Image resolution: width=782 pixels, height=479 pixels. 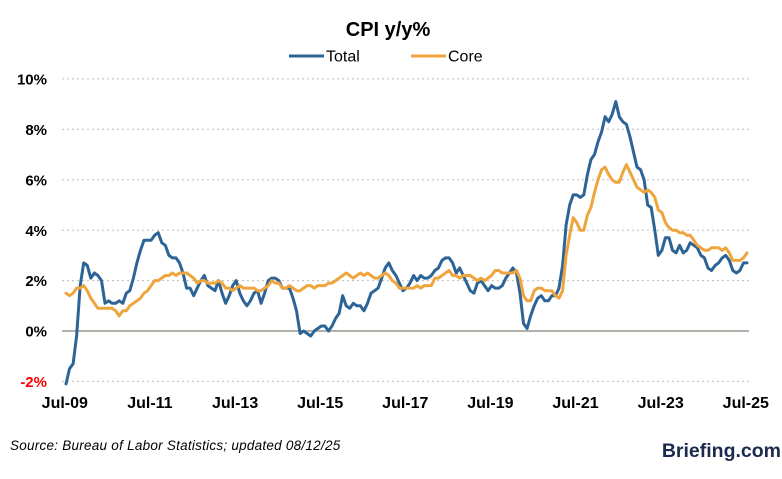 What do you see at coordinates (32, 80) in the screenshot?
I see `svg-text: 10%` at bounding box center [32, 80].